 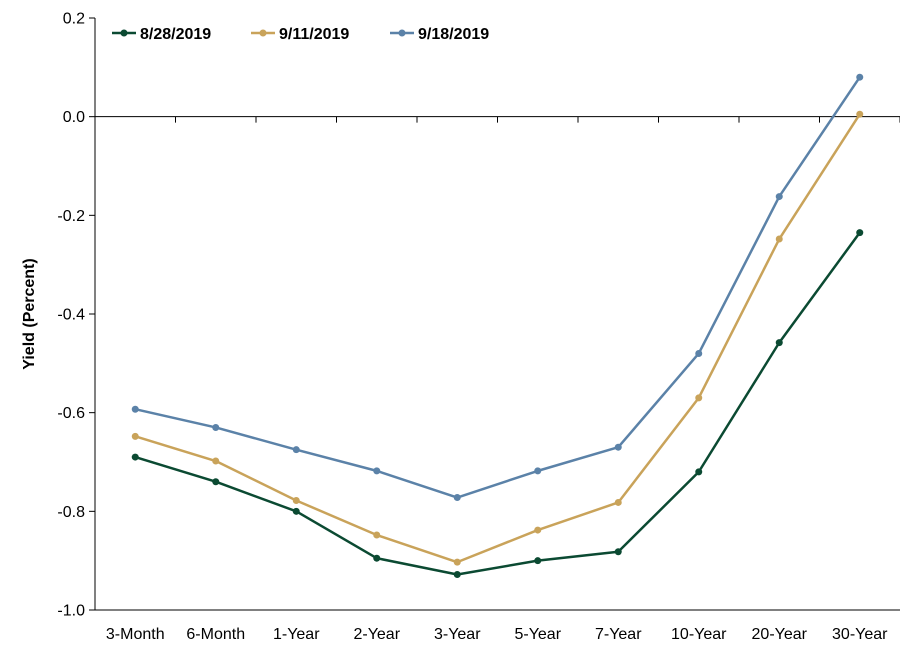 I want to click on legend-label: 9/11/2019, so click(x=314, y=34).